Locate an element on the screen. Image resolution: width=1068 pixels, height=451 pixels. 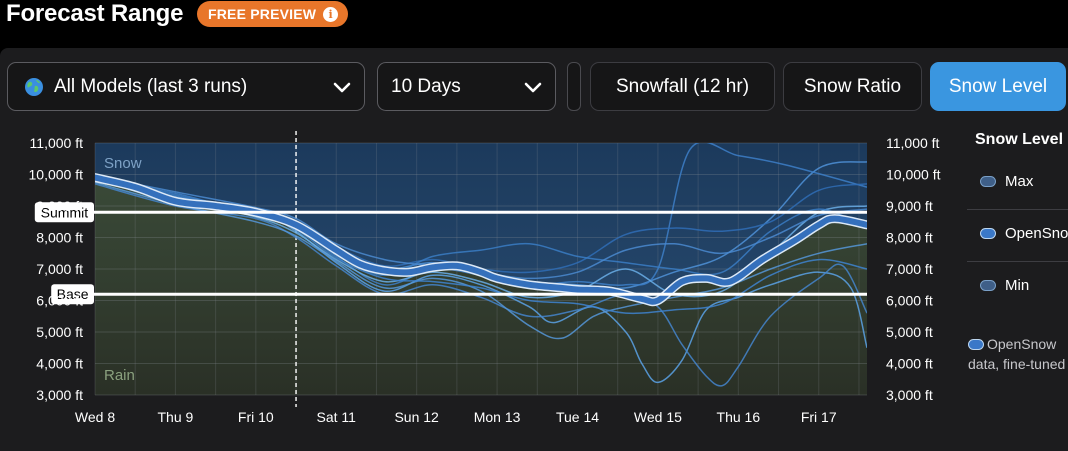
y-tick-label-right: 6,000 ft is located at coordinates (909, 301).